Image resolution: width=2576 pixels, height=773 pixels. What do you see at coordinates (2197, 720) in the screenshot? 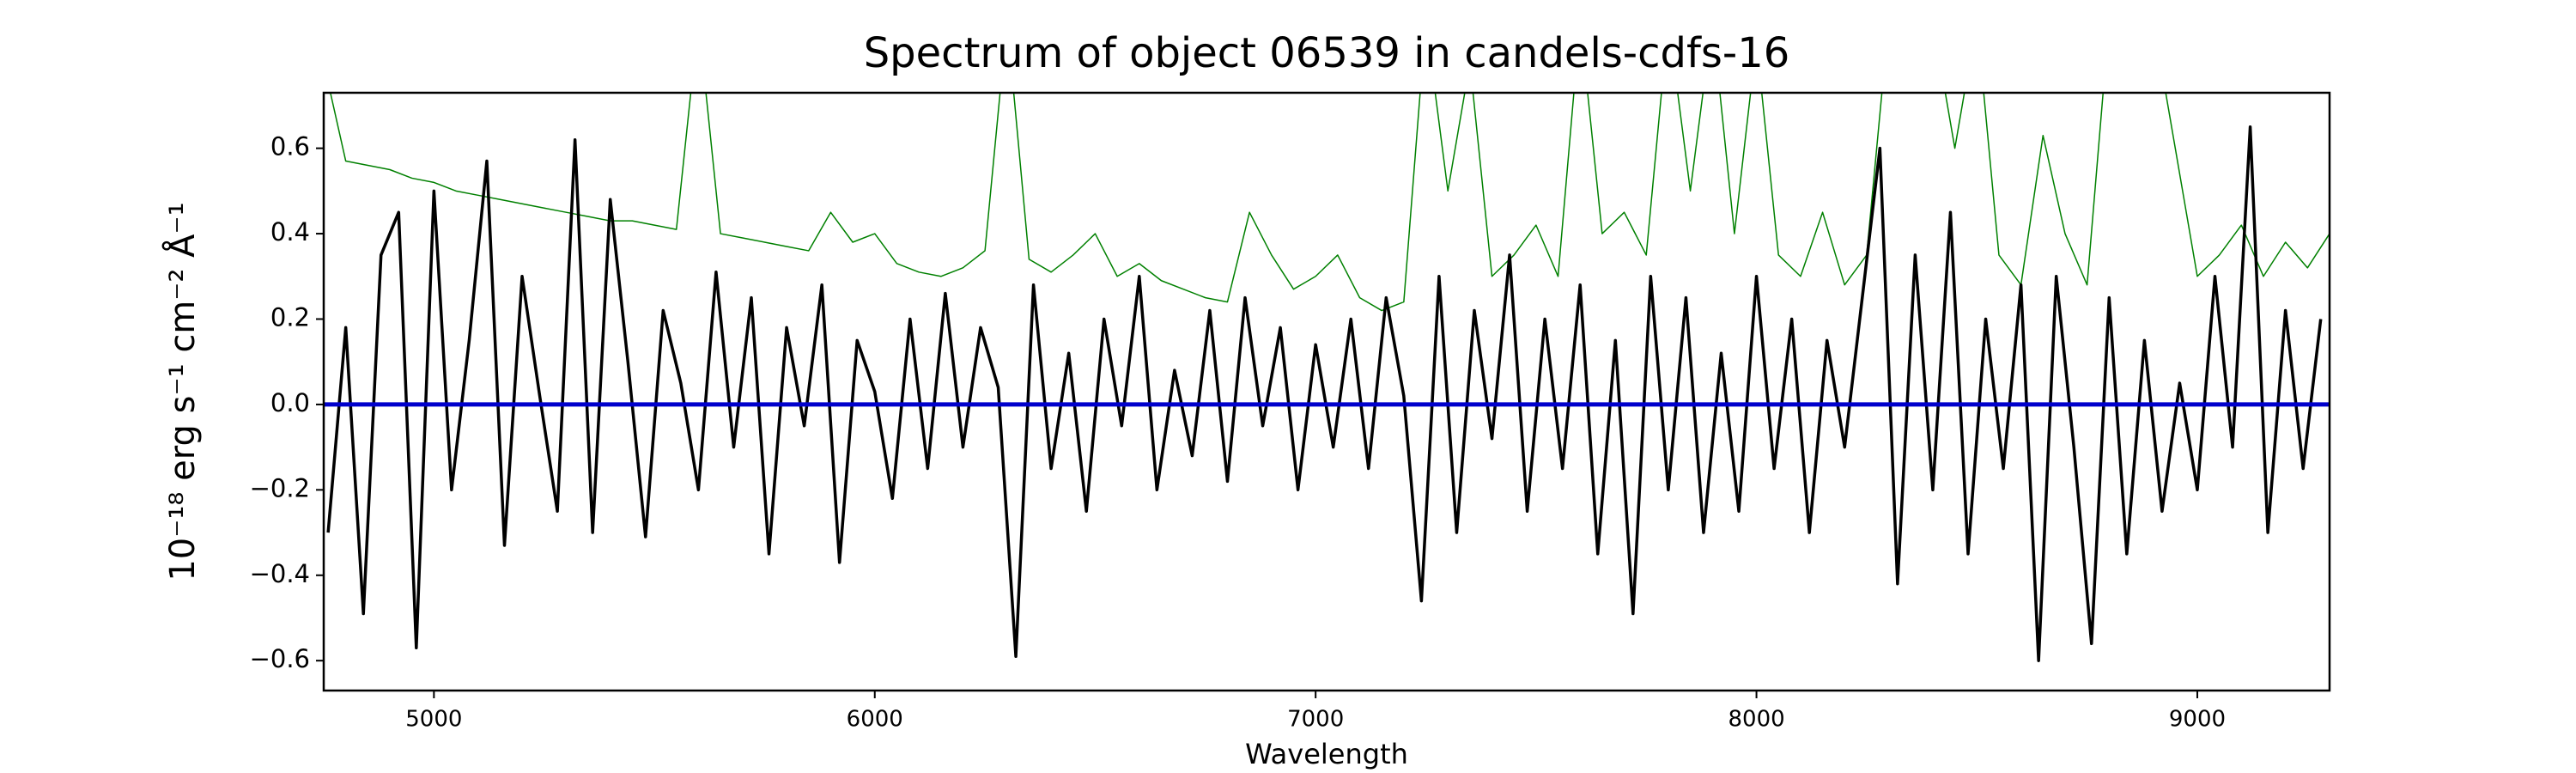
I see `x-tick-label: 9000` at bounding box center [2197, 720].